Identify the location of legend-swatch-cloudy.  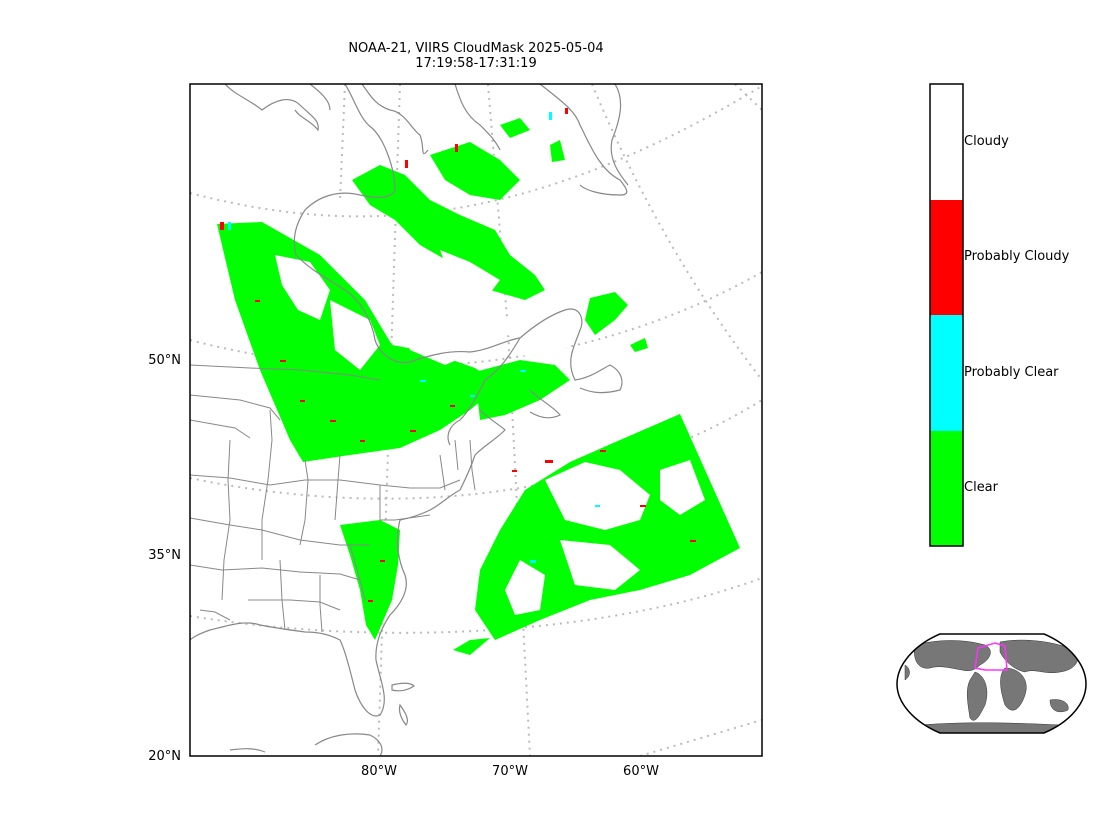
(946, 142).